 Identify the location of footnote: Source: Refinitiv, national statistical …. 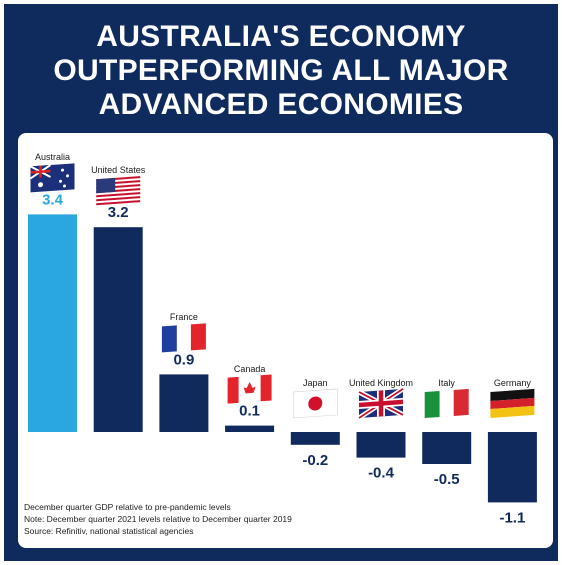
(109, 531).